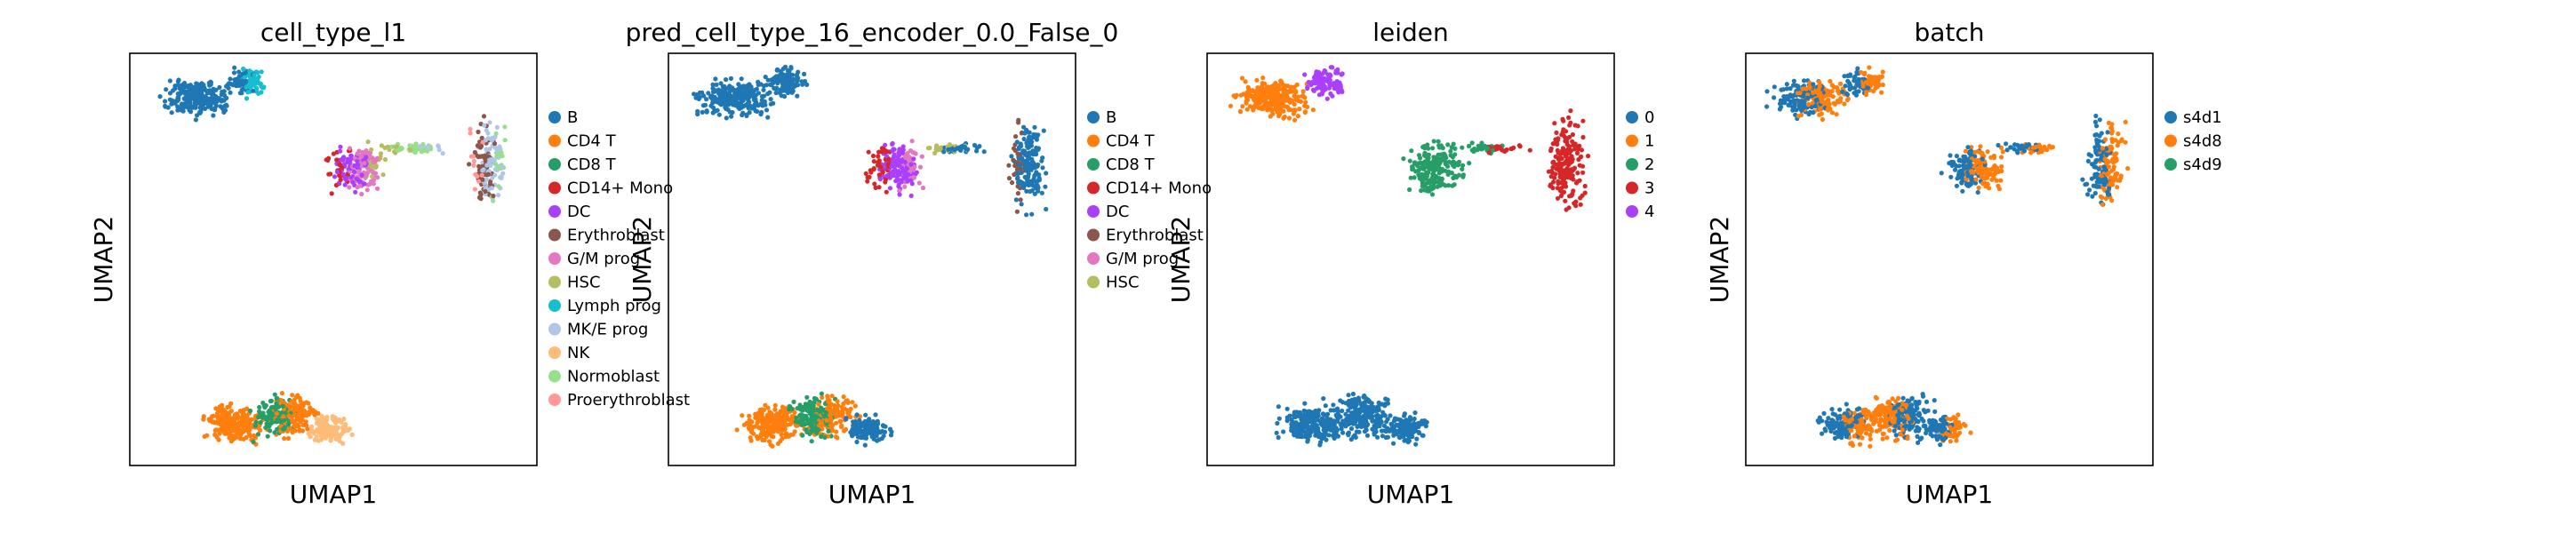 Image resolution: width=2576 pixels, height=533 pixels. What do you see at coordinates (1949, 32) in the screenshot?
I see `chart-title: batch` at bounding box center [1949, 32].